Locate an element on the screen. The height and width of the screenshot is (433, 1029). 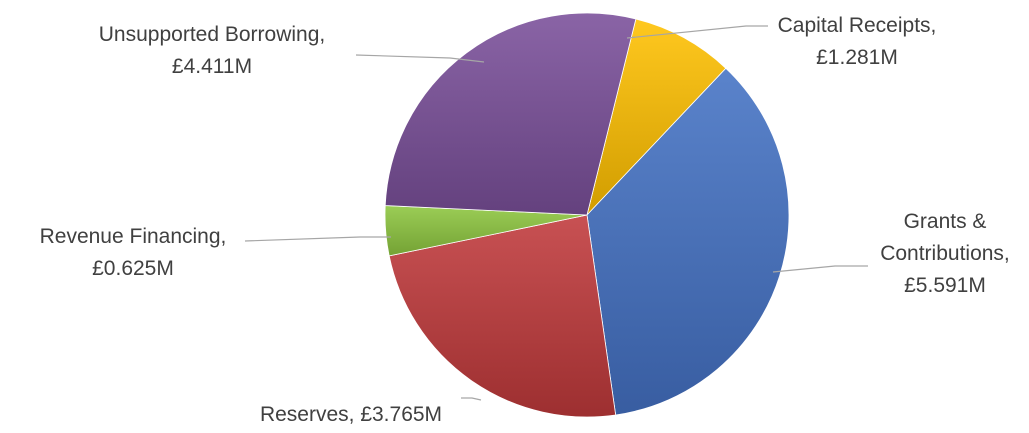
data-label-line: Reserves, £3.765M is located at coordinates (351, 414).